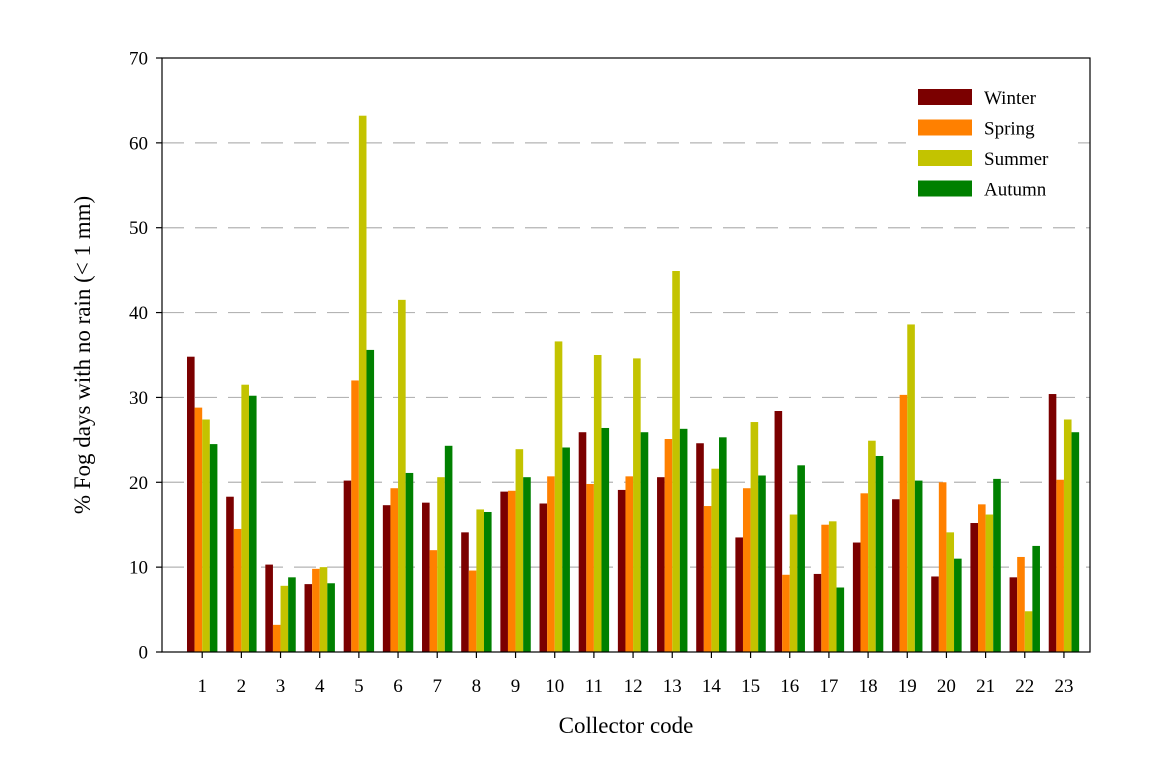  I want to click on x-tick-label: 13, so click(672, 686).